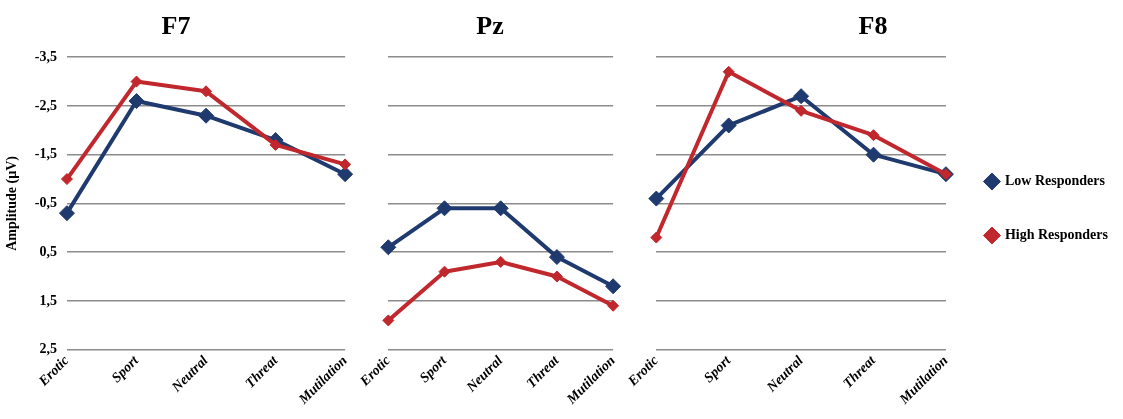 This screenshot has width=1123, height=419. Describe the element at coordinates (48, 300) in the screenshot. I see `y-tick-label: 1,5` at that location.